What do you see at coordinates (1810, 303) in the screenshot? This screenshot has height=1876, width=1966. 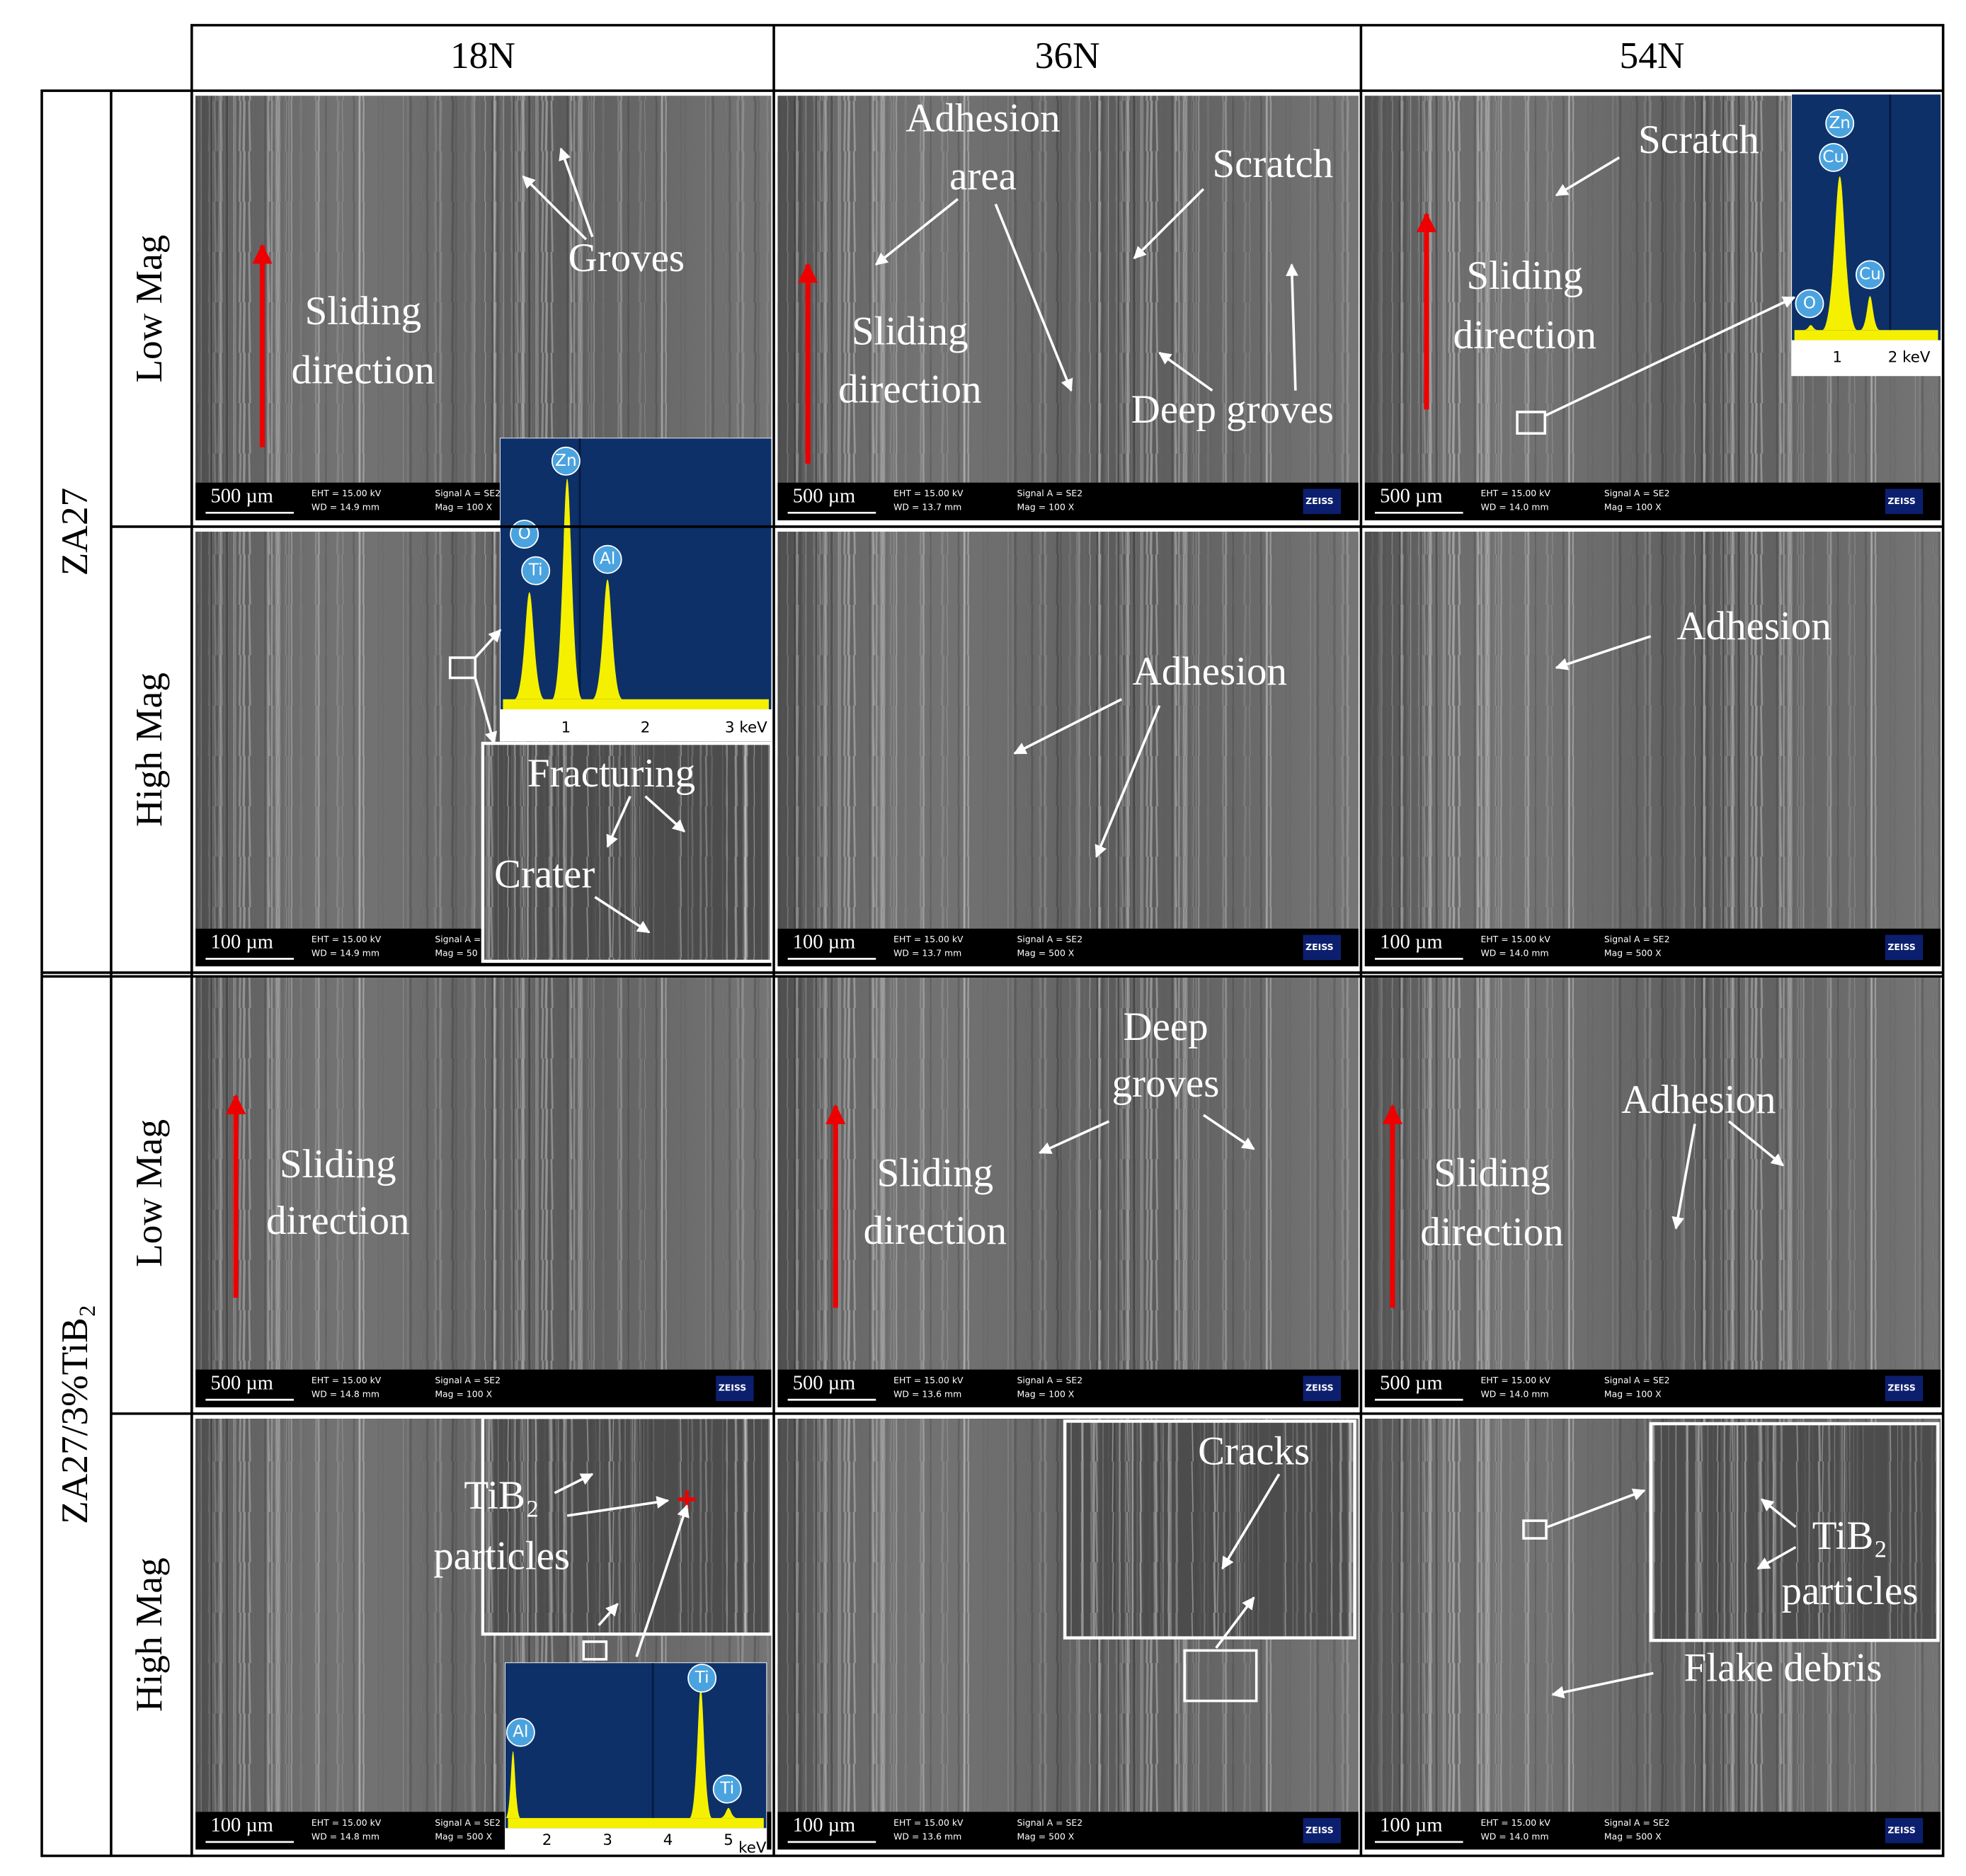 I see `element-label: O` at bounding box center [1810, 303].